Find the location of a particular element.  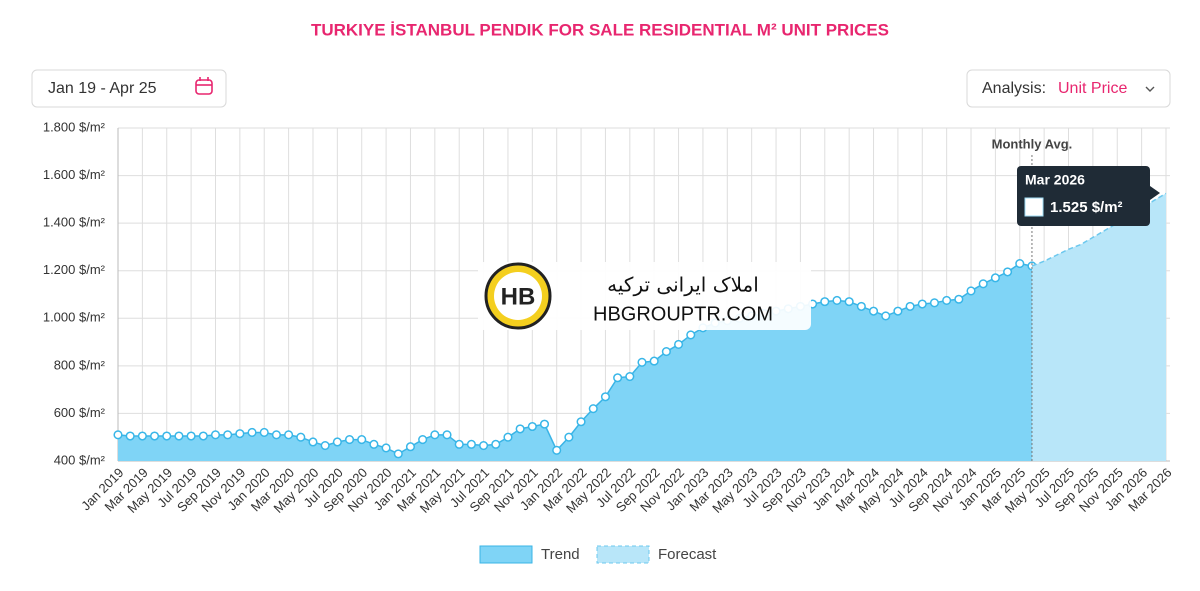

y-tick-label: 800 $/m² is located at coordinates (80, 364).